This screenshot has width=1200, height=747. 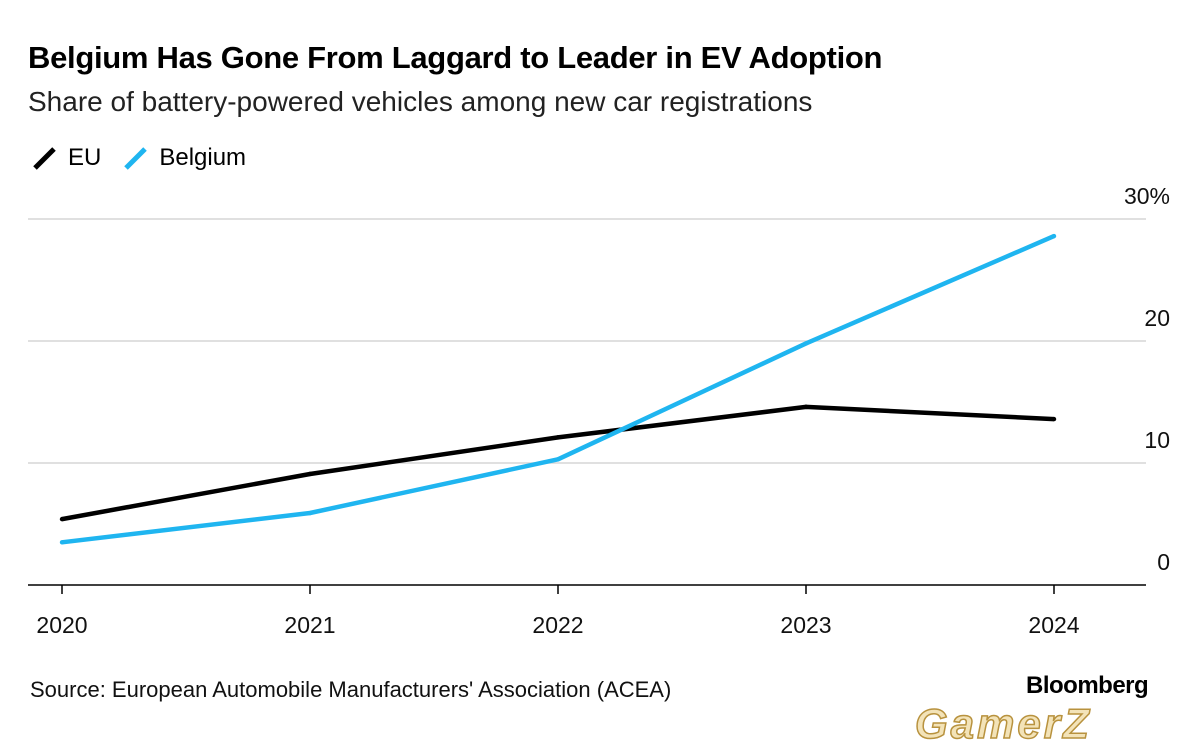 What do you see at coordinates (1163, 562) in the screenshot?
I see `y-tick-label-0: 0` at bounding box center [1163, 562].